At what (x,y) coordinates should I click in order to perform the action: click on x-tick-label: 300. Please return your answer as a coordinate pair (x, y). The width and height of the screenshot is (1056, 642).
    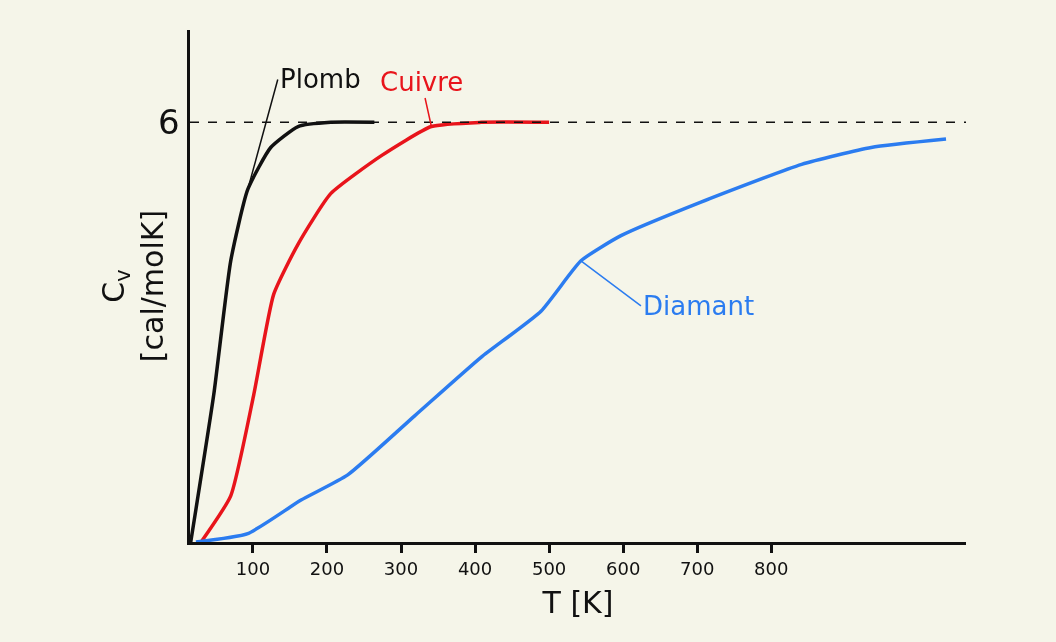
    Looking at the image, I should click on (401, 568).